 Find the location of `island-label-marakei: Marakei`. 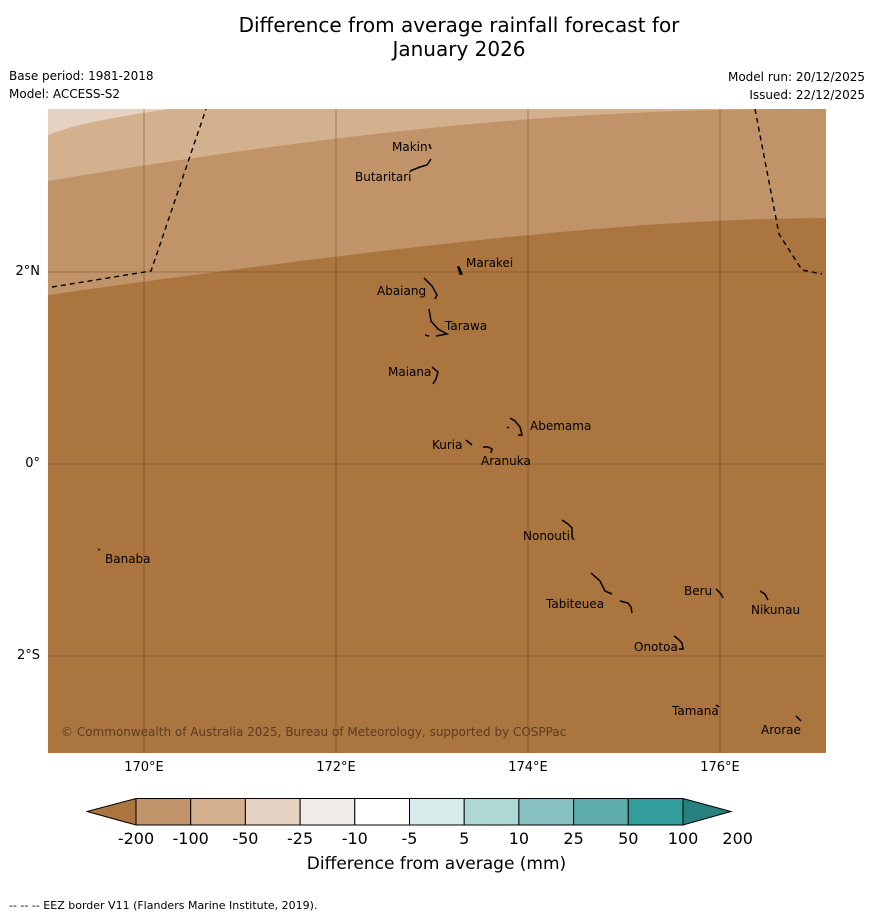

island-label-marakei: Marakei is located at coordinates (489, 263).